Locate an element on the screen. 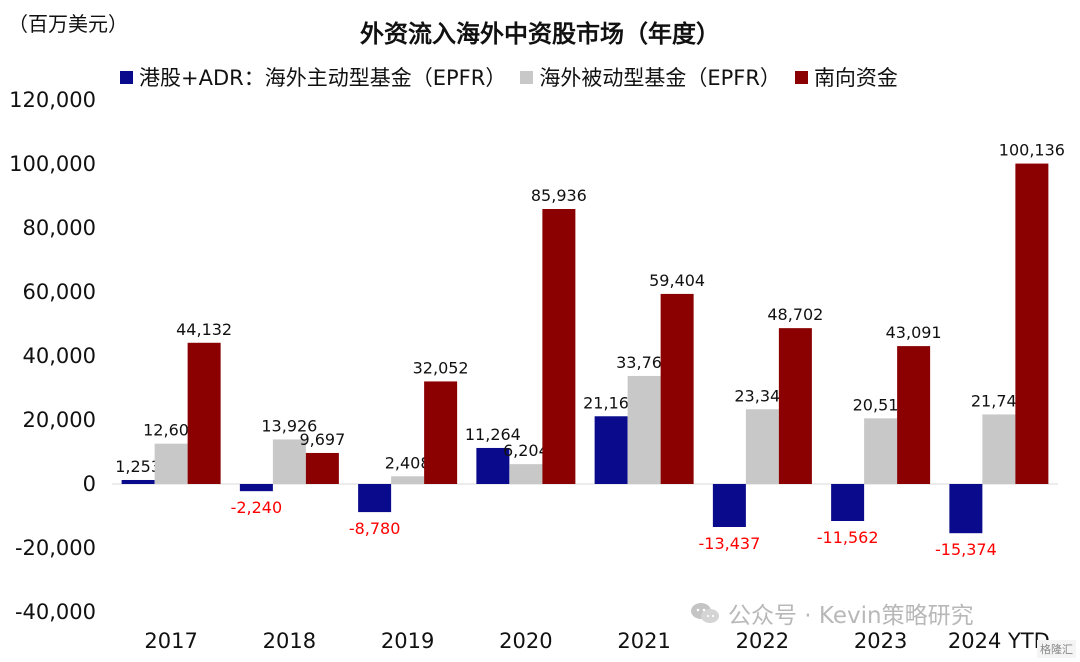  data-label-southbound: 85,936 is located at coordinates (559, 195).